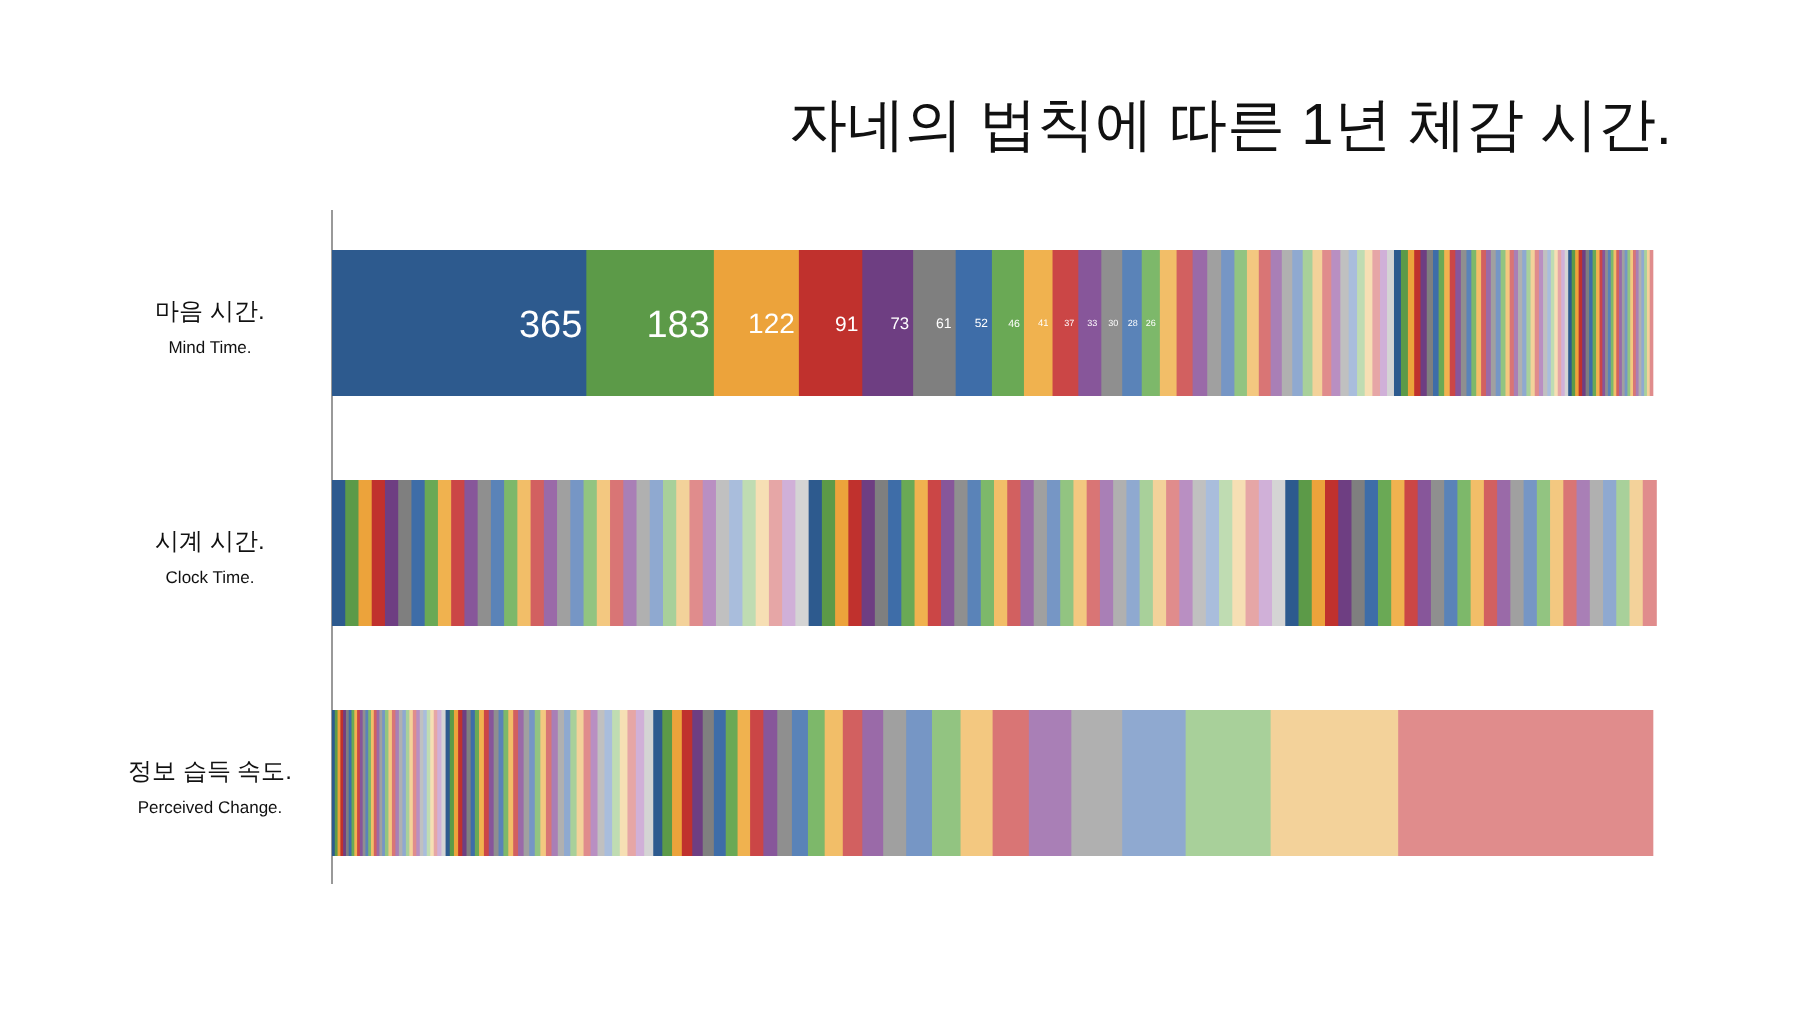 This screenshot has height=1012, width=1800. I want to click on chart-title: 자네의 법칙에 따른 1년 체감 시간., so click(1230, 126).